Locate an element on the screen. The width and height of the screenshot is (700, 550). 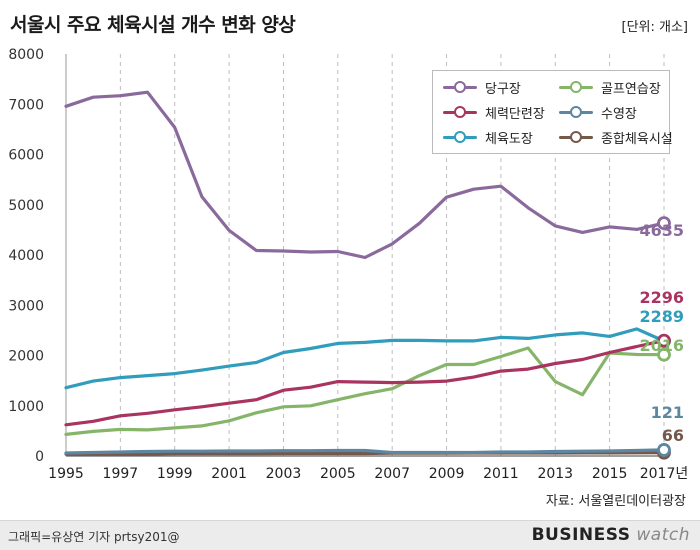
logo-bold-text: BUSINESS is located at coordinates (581, 535).